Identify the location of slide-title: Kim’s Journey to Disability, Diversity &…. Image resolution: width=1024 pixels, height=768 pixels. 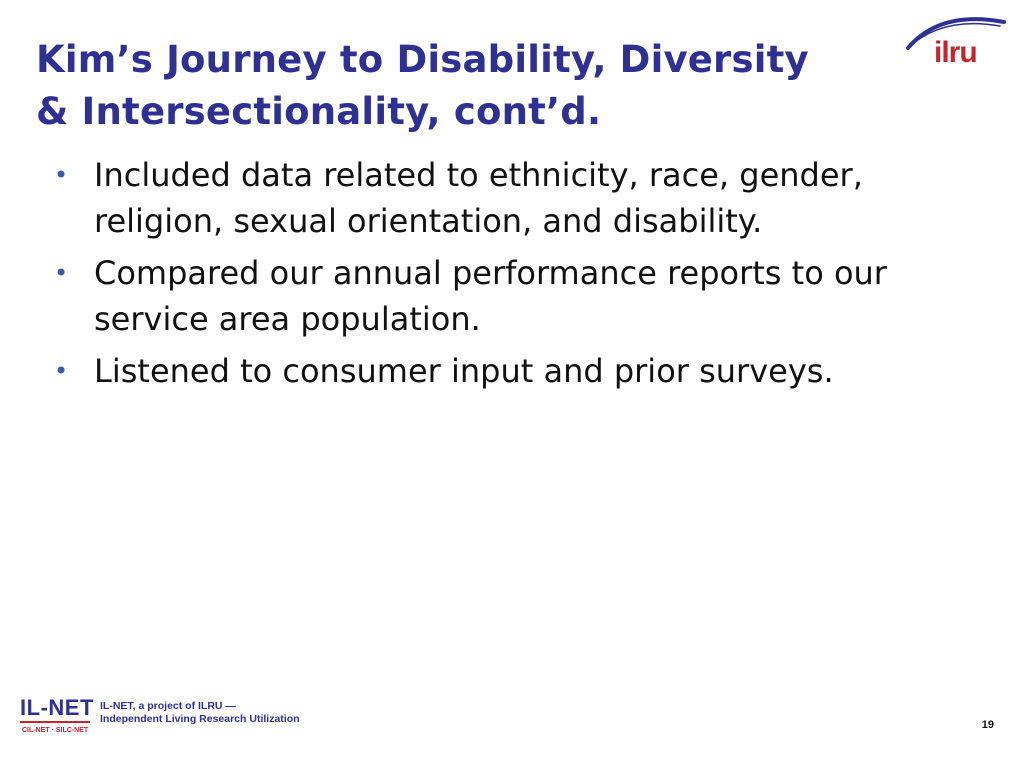
(466, 86).